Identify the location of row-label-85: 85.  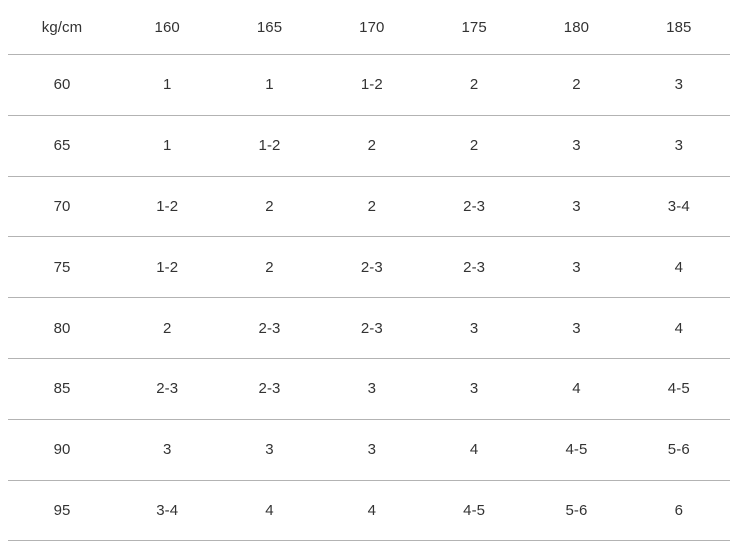
(62, 389).